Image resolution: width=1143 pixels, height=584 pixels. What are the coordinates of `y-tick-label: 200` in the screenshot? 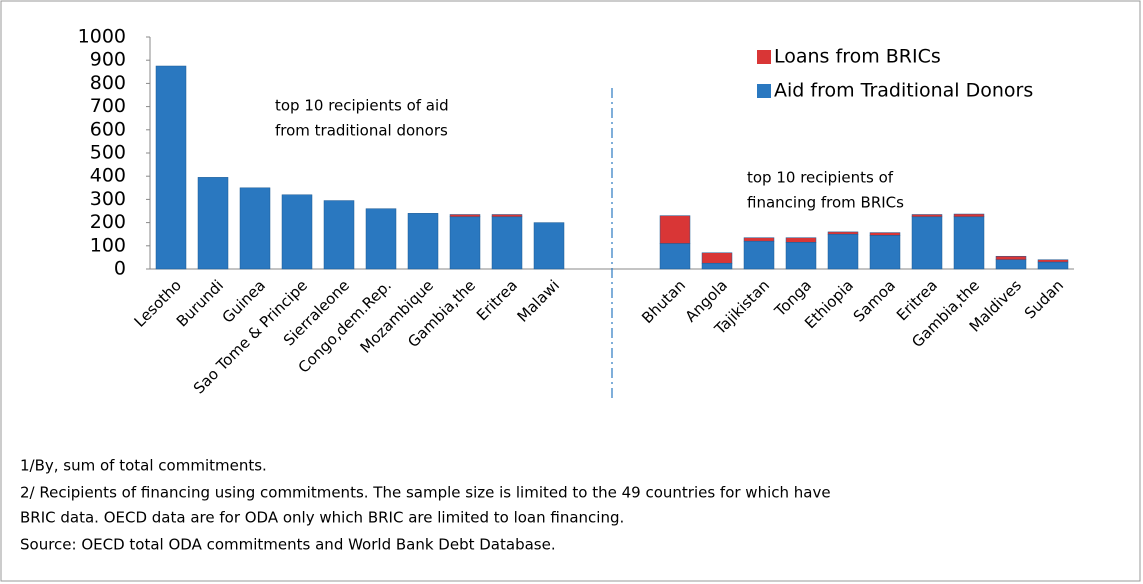 It's located at (108, 222).